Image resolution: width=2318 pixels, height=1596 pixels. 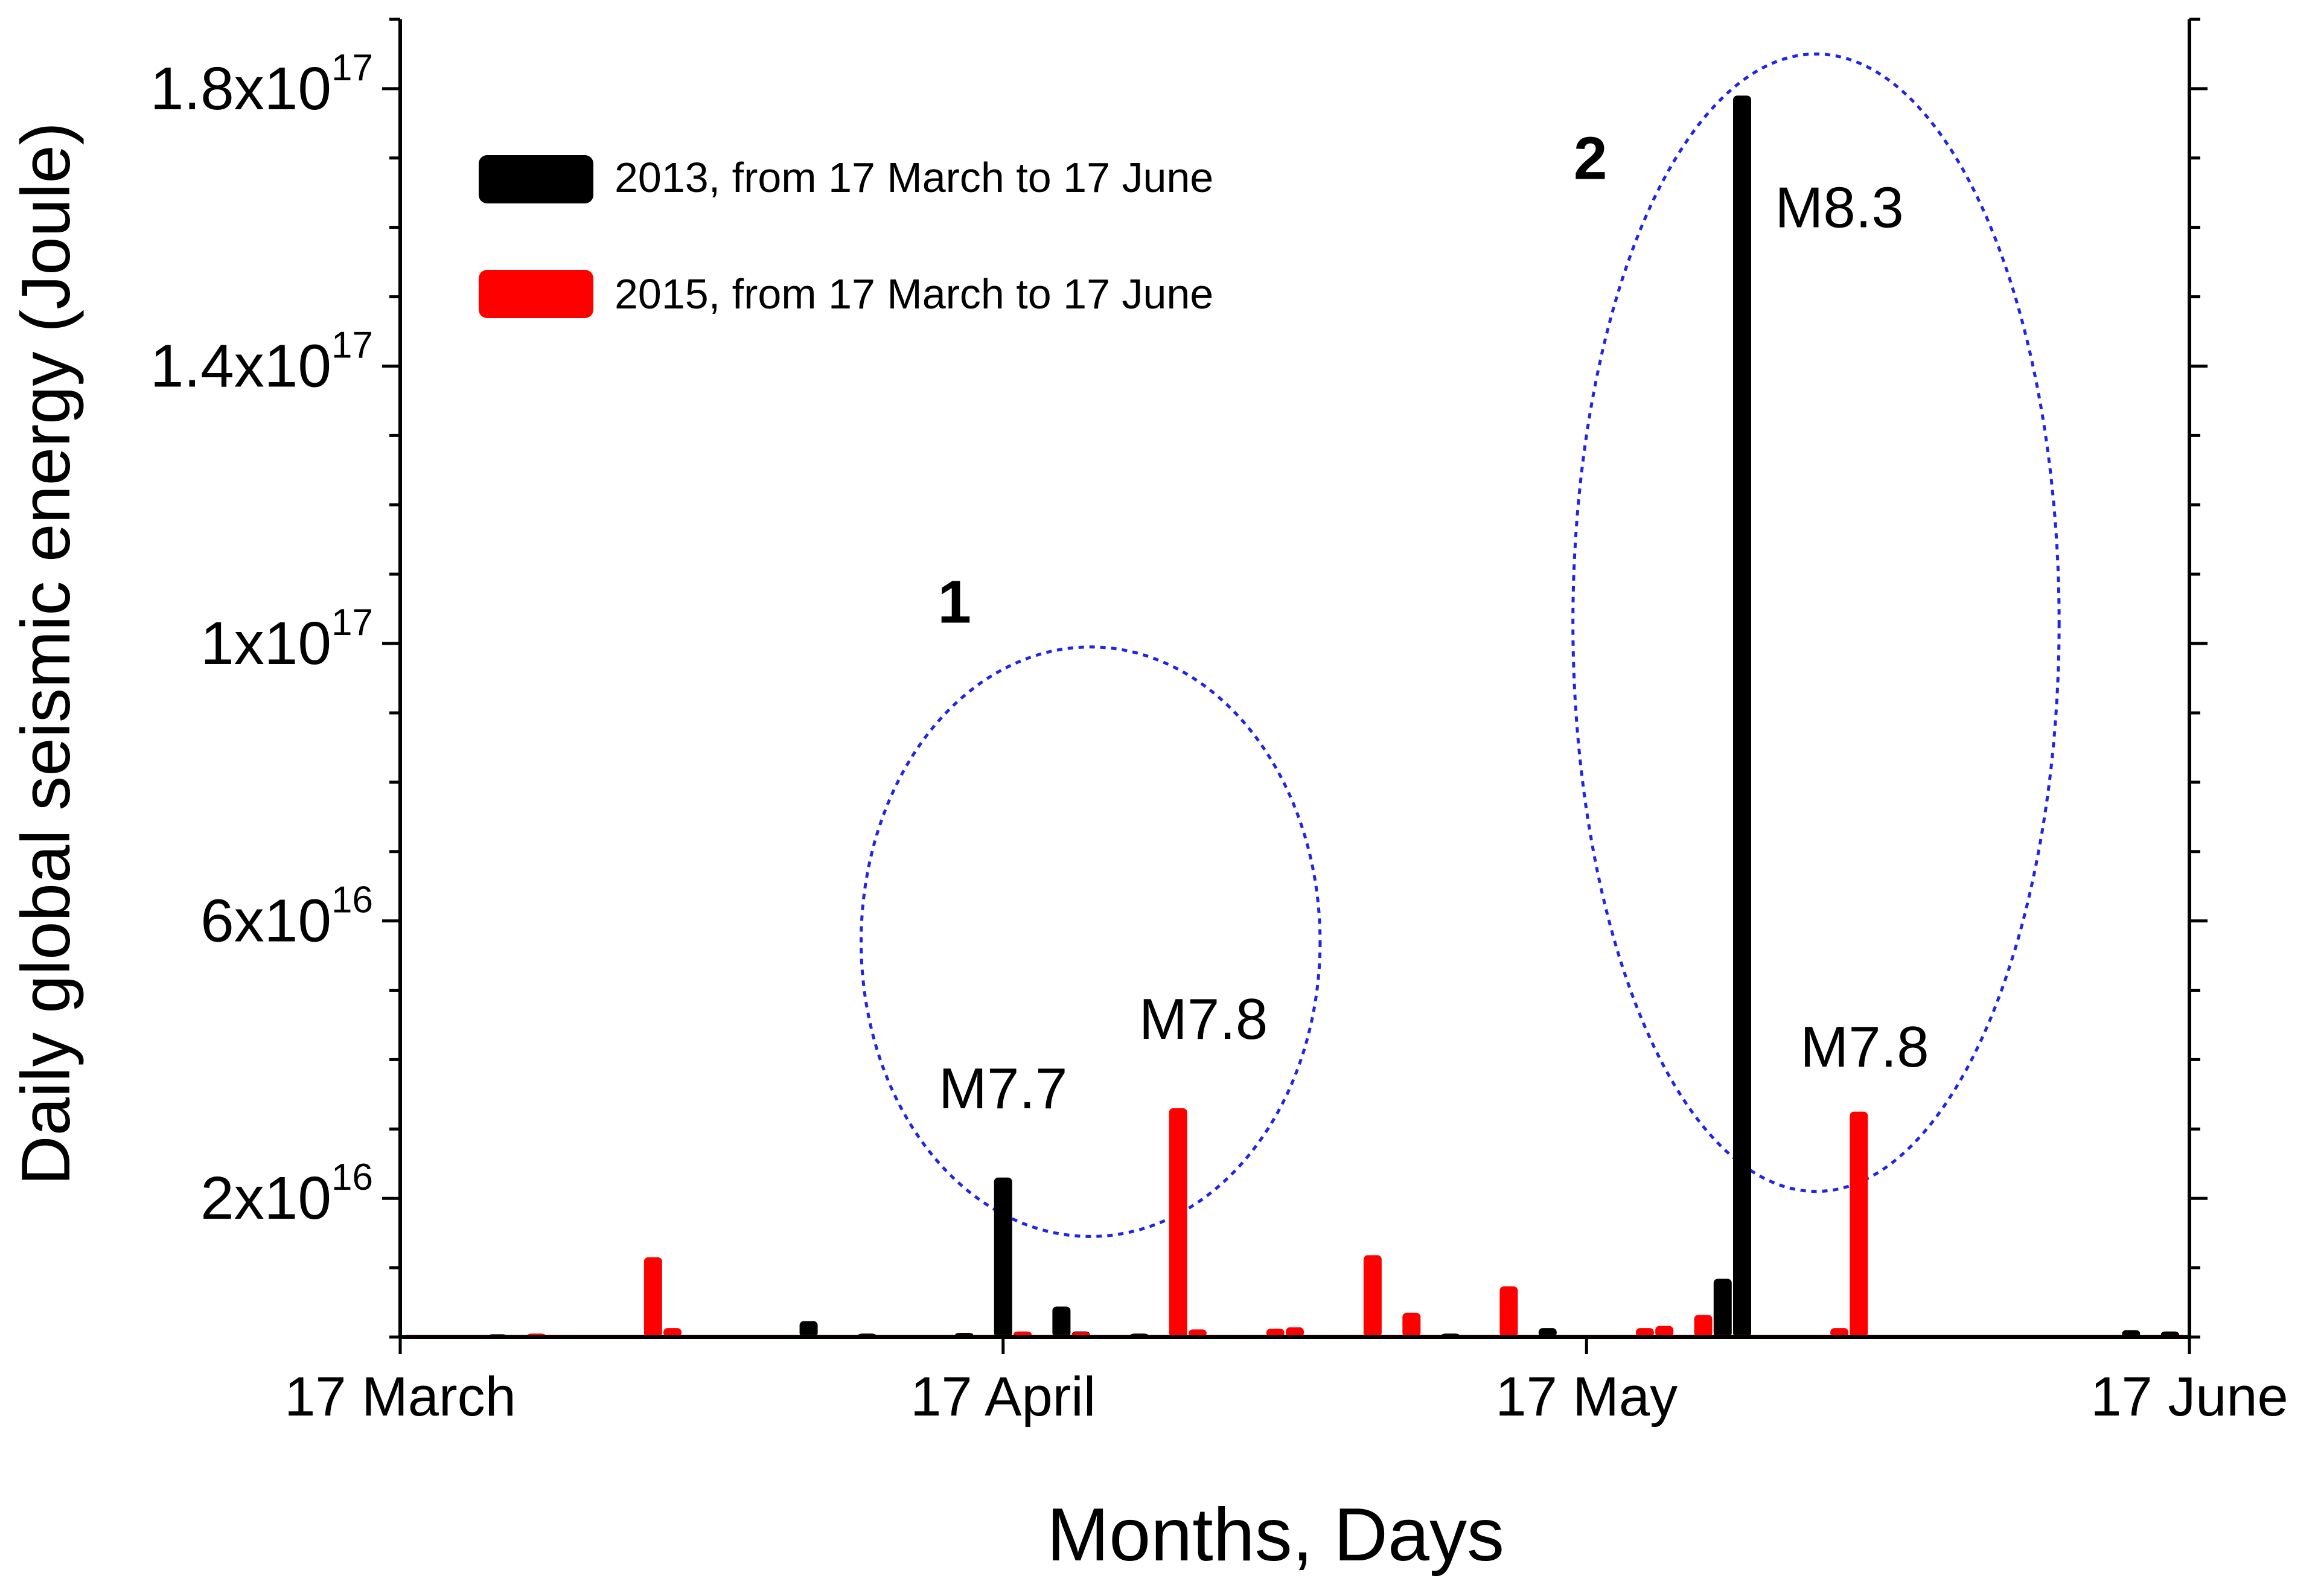 I want to click on x-axis-label: Months, Days, so click(x=1275, y=1535).